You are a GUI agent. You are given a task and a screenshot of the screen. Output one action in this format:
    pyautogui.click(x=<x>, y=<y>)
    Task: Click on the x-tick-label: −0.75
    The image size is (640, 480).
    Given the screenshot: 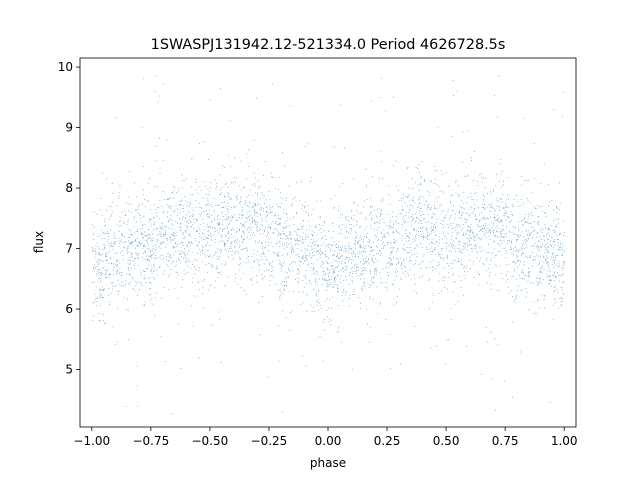 What is the action you would take?
    pyautogui.click(x=150, y=441)
    